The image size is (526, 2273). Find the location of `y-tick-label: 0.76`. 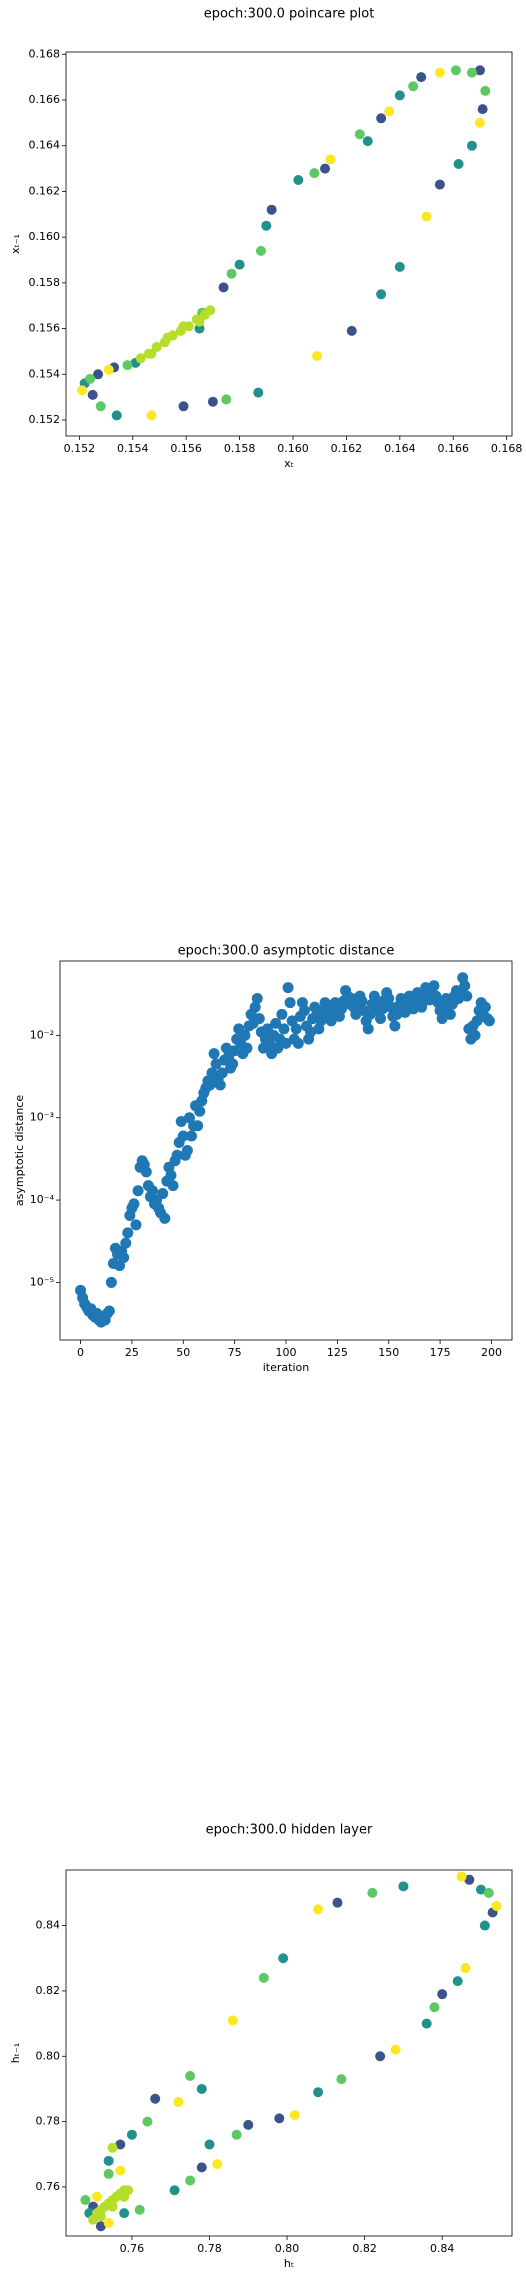

y-tick-label: 0.76 is located at coordinates (48, 2186).